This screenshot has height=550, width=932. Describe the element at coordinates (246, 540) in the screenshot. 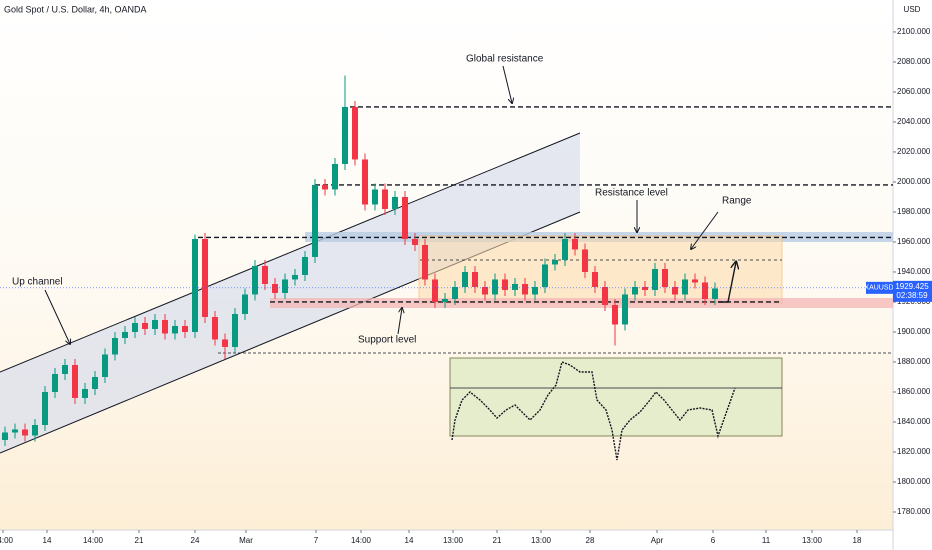

I see `x-tick-label: Mar` at that location.